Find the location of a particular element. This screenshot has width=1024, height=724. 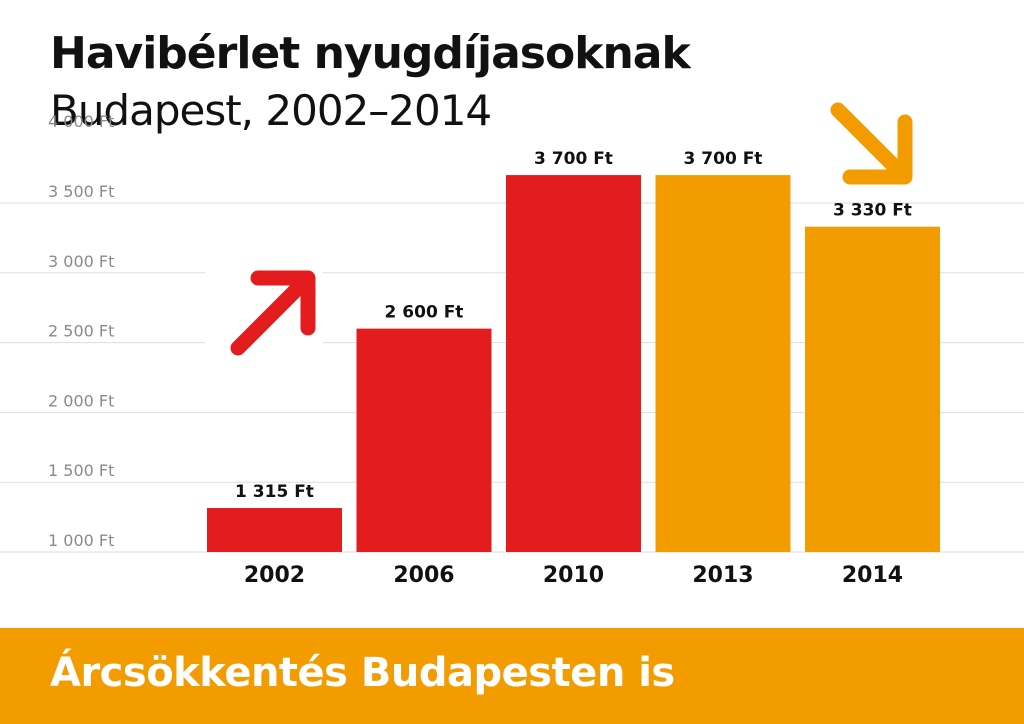

bar-2010 is located at coordinates (573, 363).